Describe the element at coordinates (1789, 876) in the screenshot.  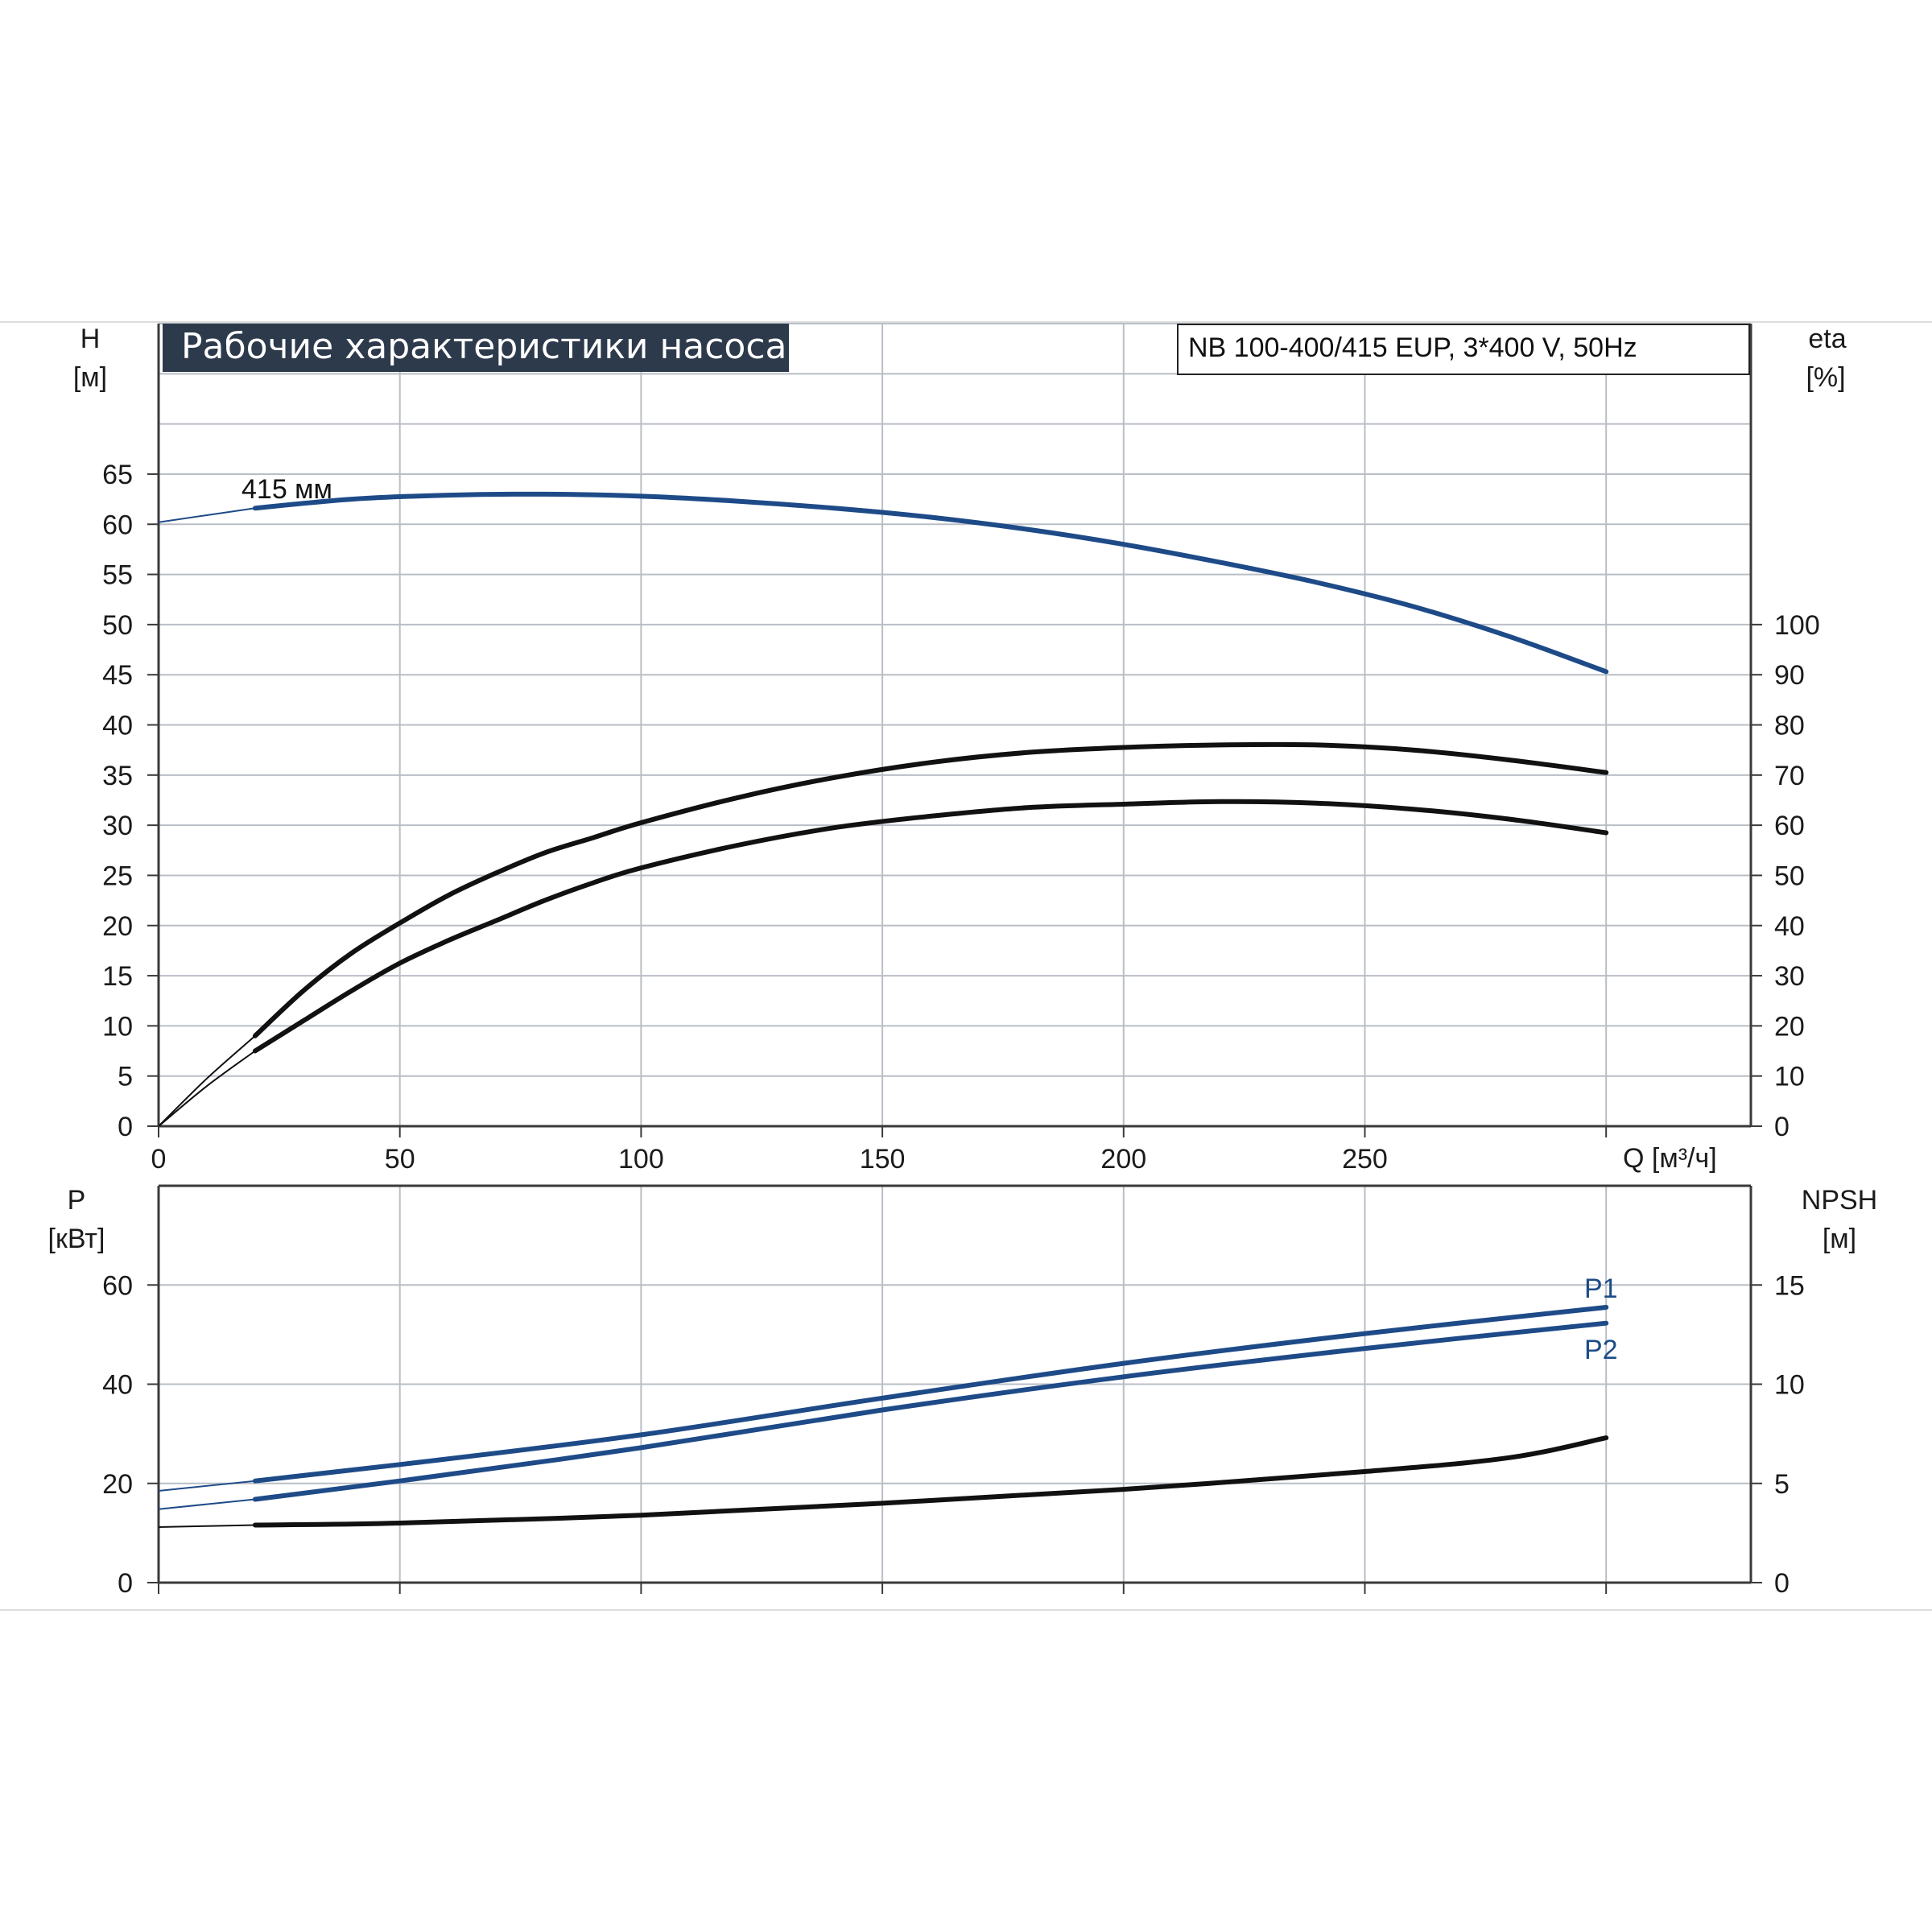
I see `y-right-tick-label: 50` at that location.